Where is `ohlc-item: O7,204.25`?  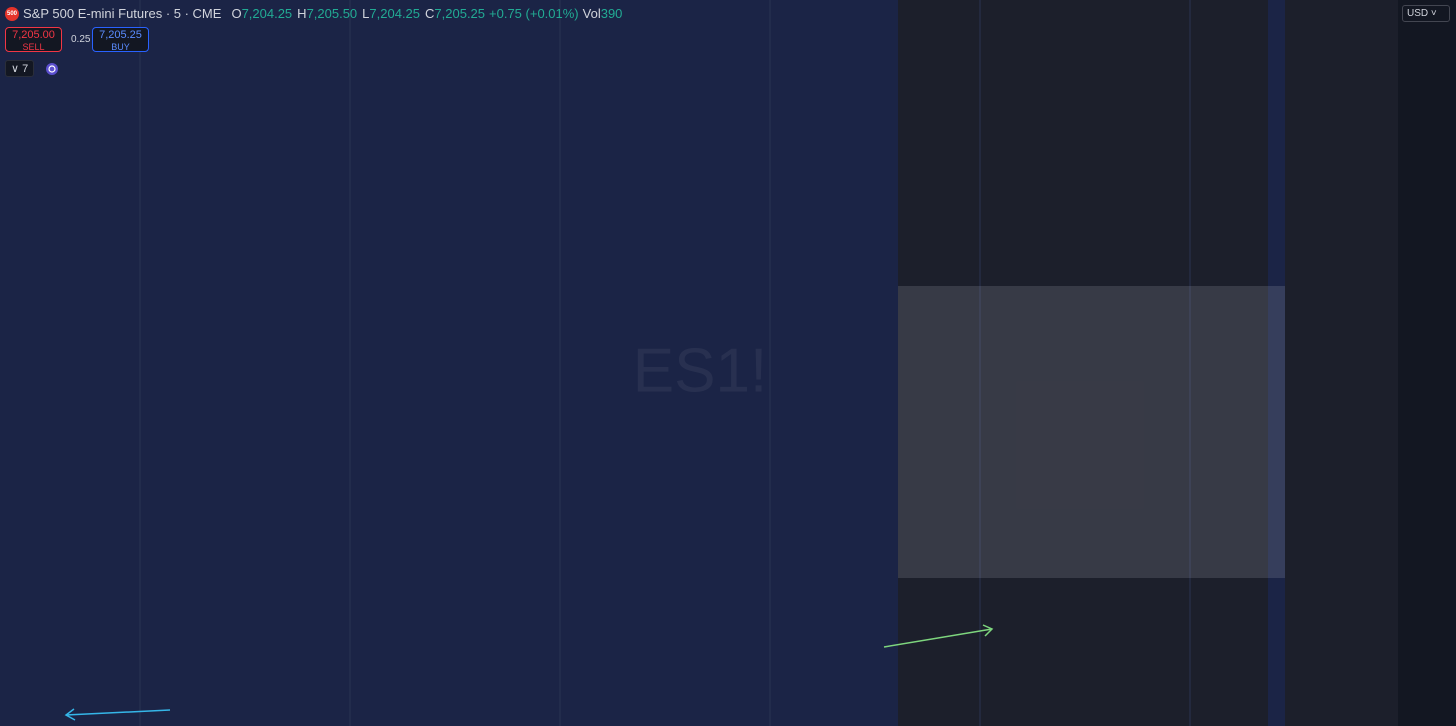
ohlc-item: O7,204.25 is located at coordinates (261, 13).